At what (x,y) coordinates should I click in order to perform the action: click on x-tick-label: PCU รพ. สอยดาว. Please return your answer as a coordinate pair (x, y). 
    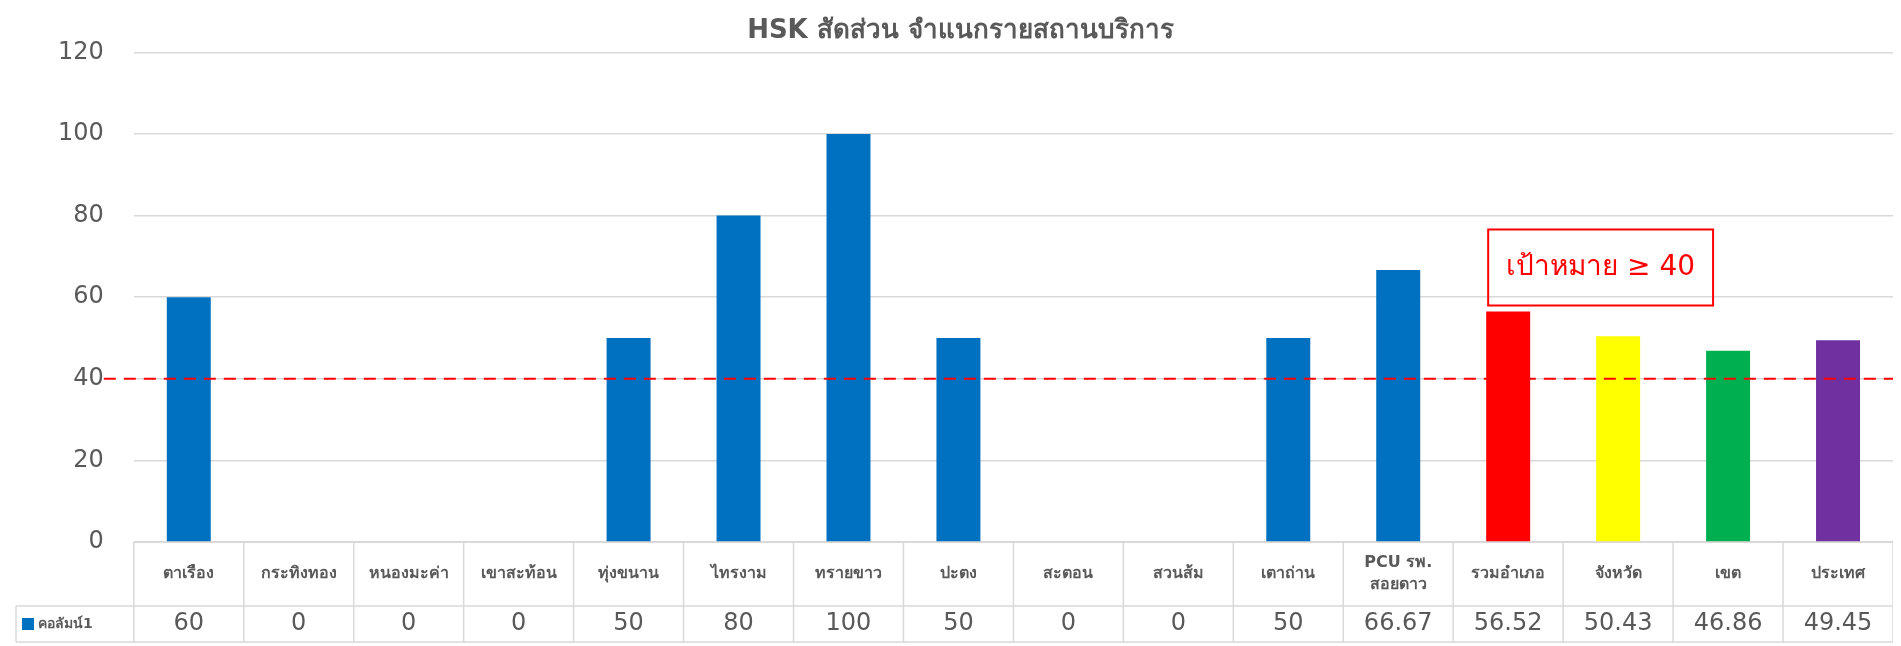
    Looking at the image, I should click on (1398, 573).